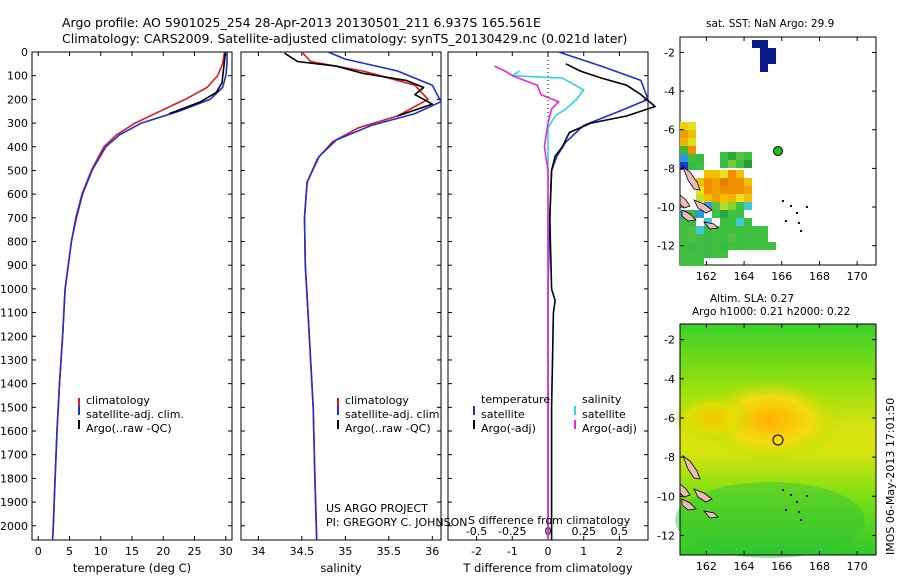 This screenshot has height=580, width=900. What do you see at coordinates (258, 551) in the screenshot?
I see `x-tick-label: 34` at bounding box center [258, 551].